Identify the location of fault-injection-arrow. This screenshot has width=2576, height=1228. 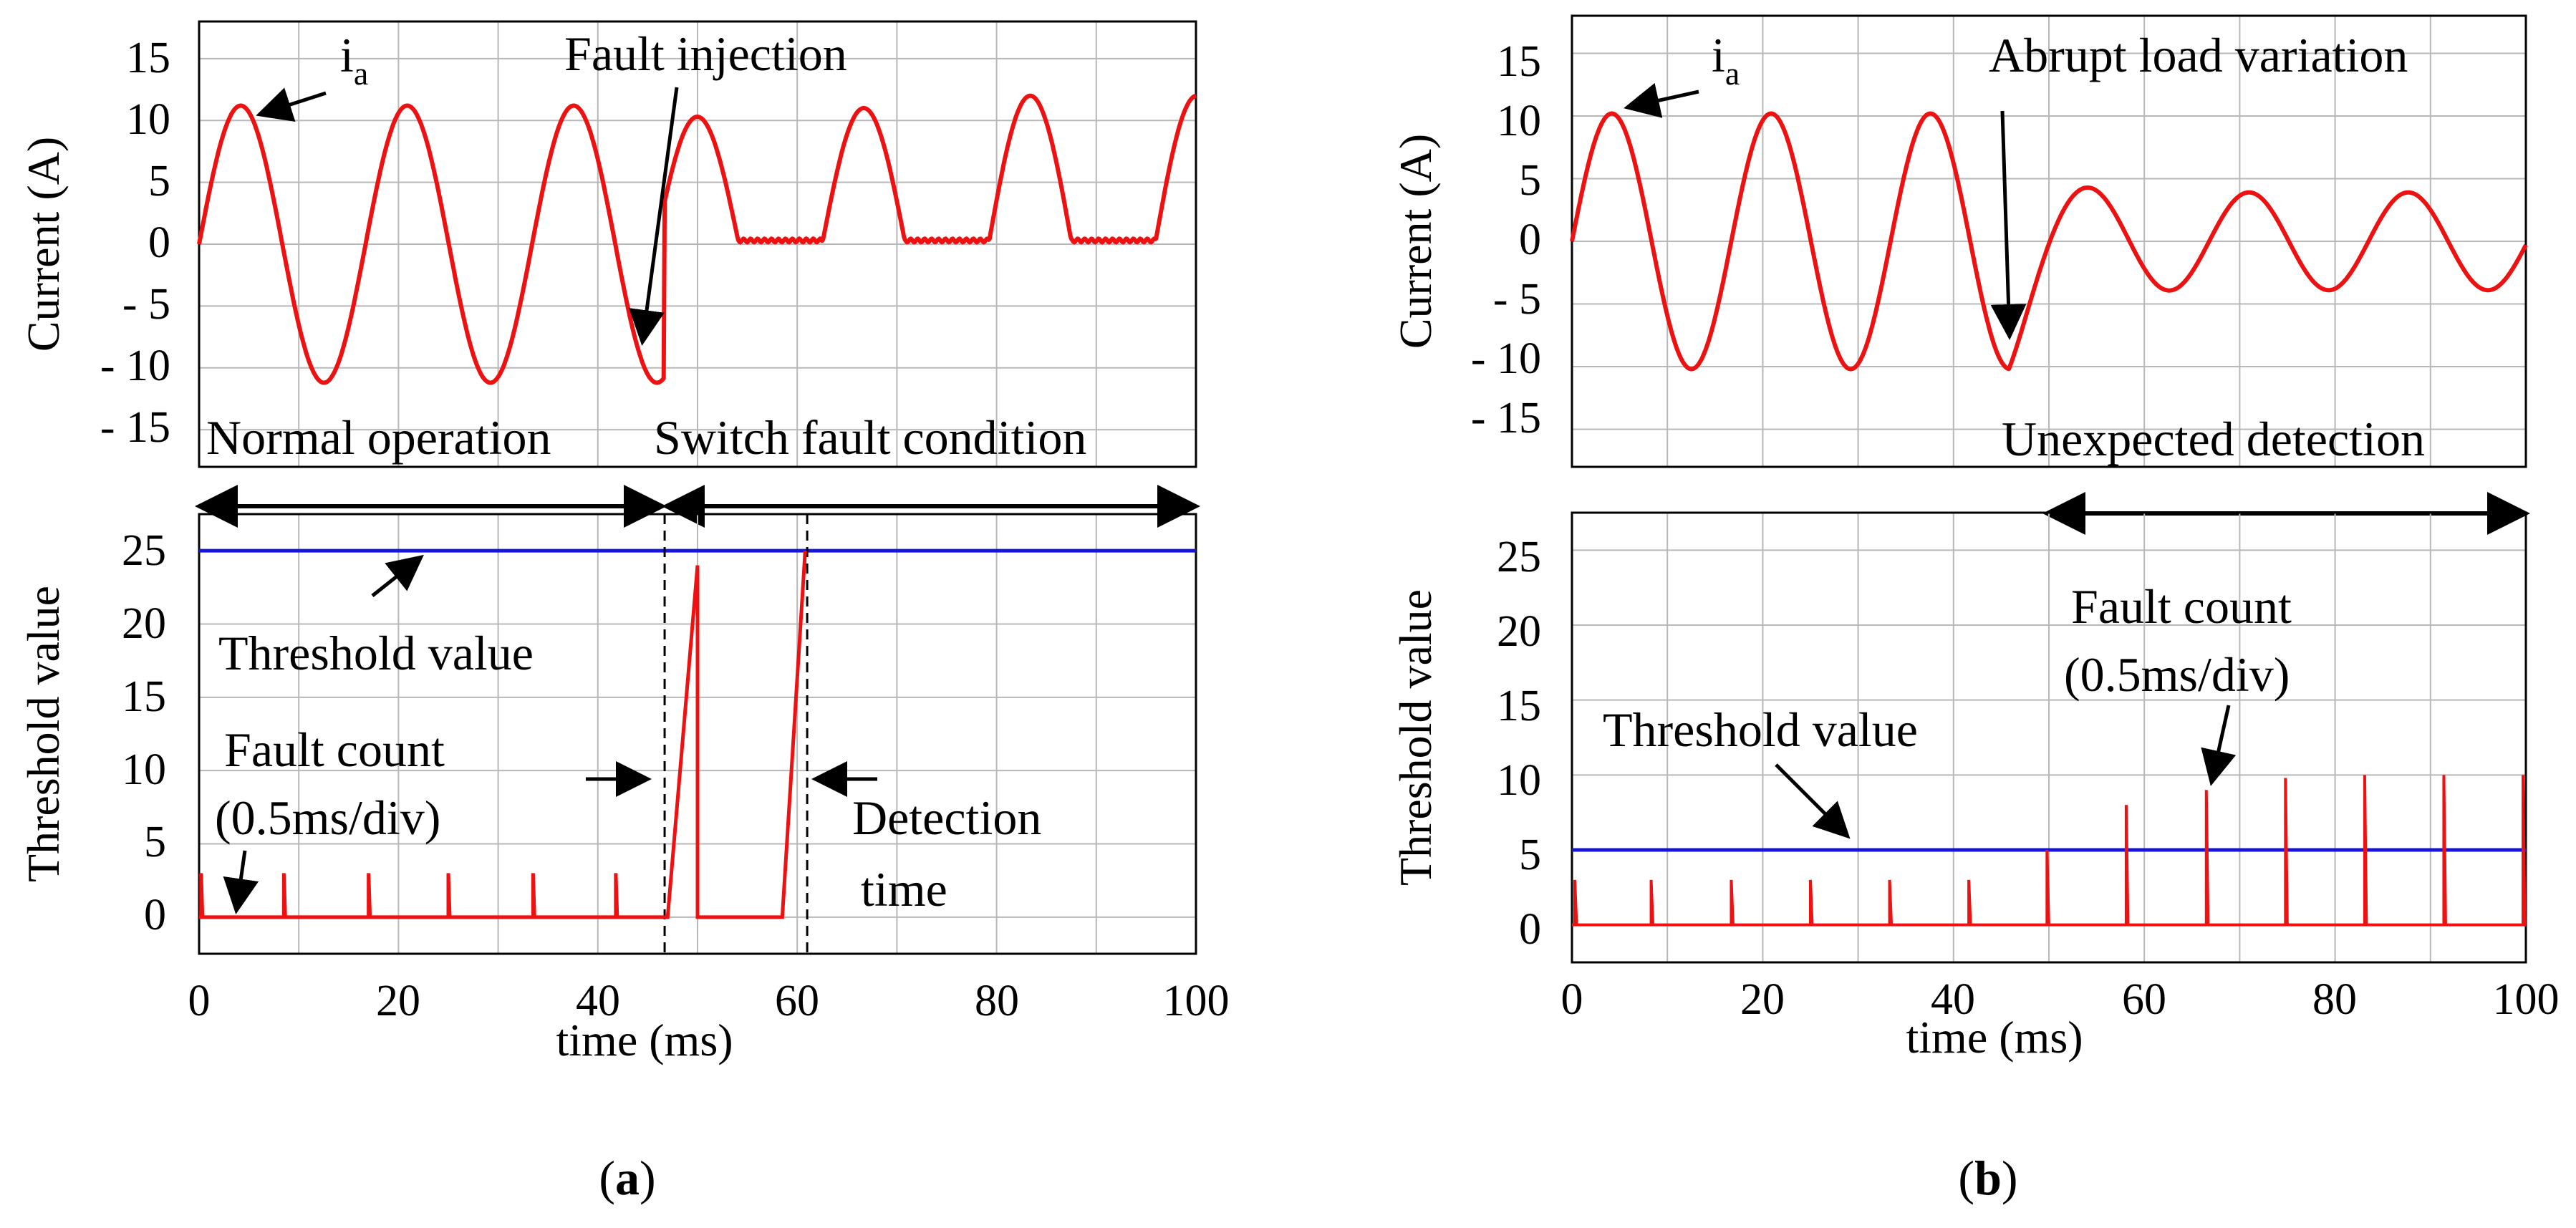
(654, 216).